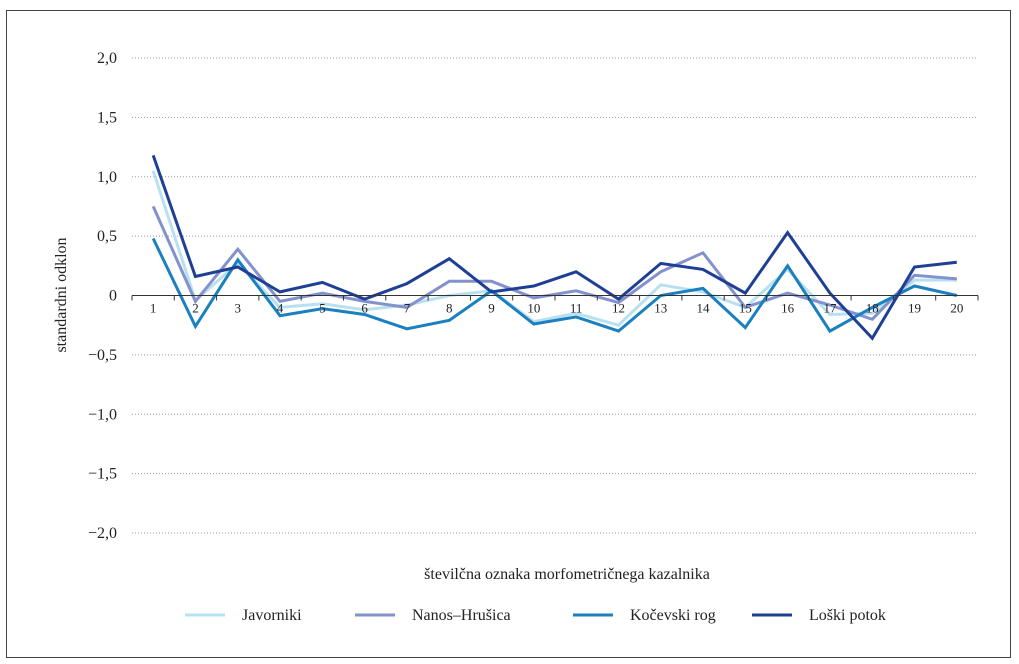 This screenshot has height=664, width=1019. I want to click on x-tick-label: 20, so click(956, 308).